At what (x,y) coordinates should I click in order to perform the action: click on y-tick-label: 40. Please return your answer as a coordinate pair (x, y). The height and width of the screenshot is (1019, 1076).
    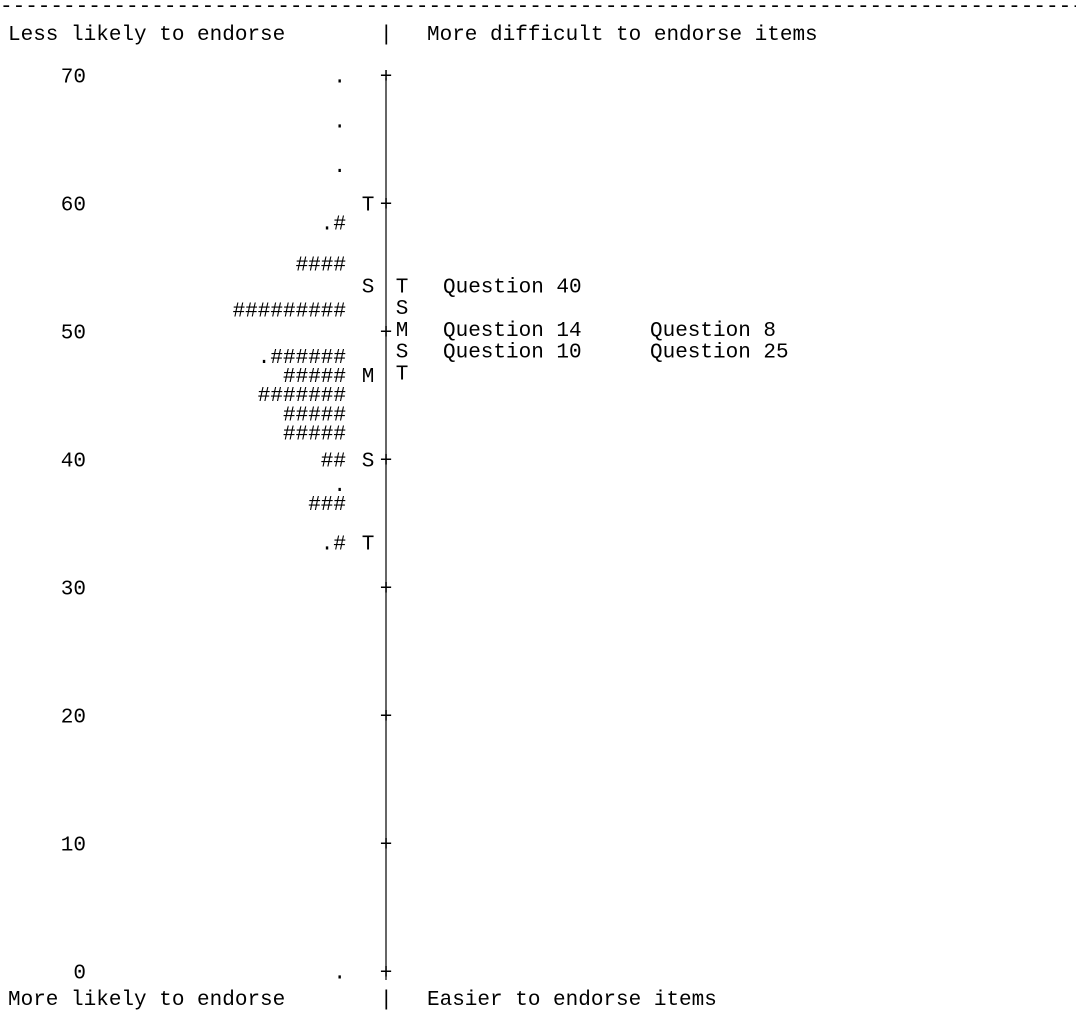
    Looking at the image, I should click on (73, 462).